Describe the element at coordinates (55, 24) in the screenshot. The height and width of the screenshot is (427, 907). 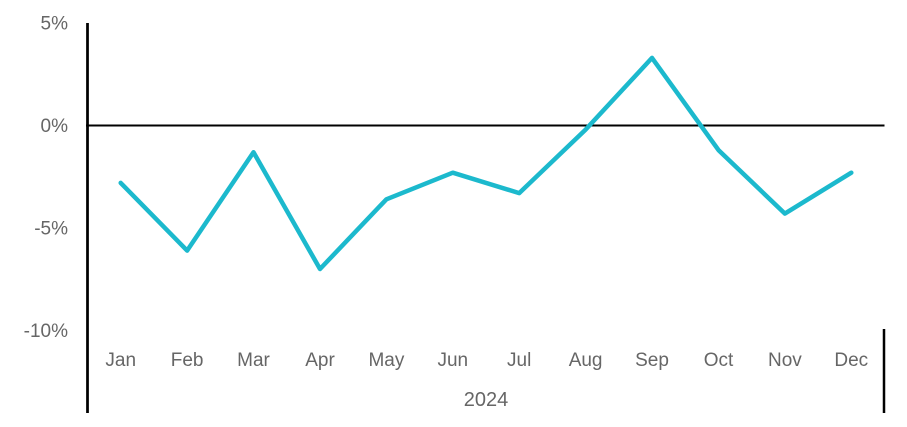
I see `y-axis-tick-label: 5%` at that location.